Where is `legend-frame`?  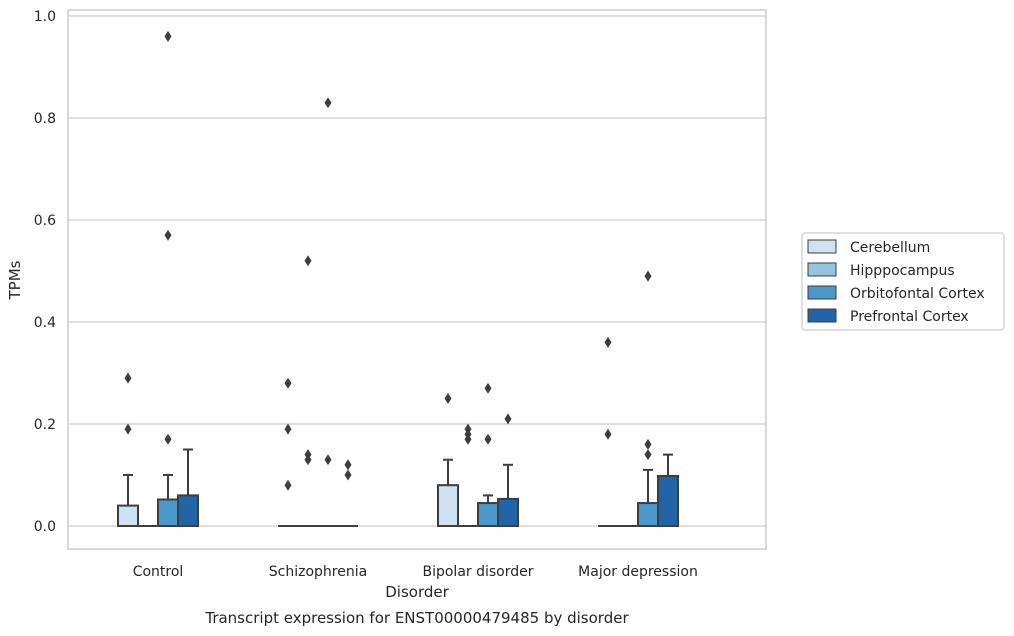 legend-frame is located at coordinates (903, 281).